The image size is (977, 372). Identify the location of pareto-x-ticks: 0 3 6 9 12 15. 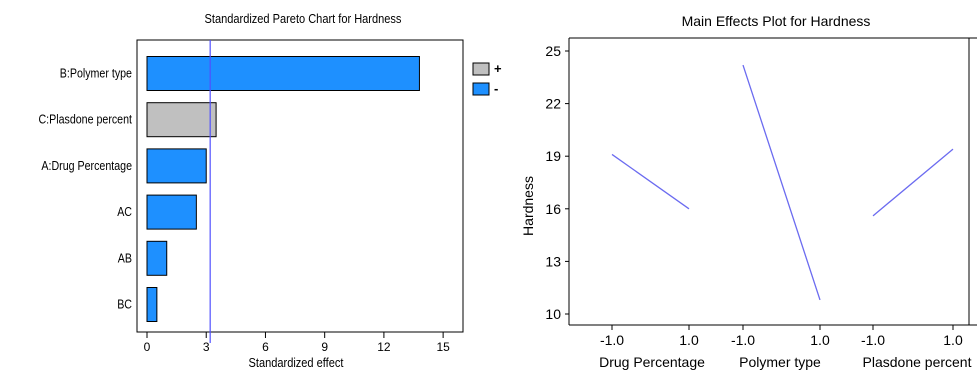
(297, 343).